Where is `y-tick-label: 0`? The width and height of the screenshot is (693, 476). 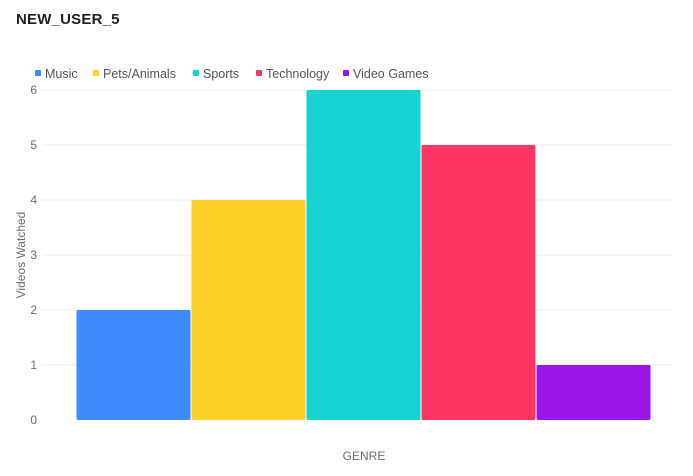 y-tick-label: 0 is located at coordinates (33, 420).